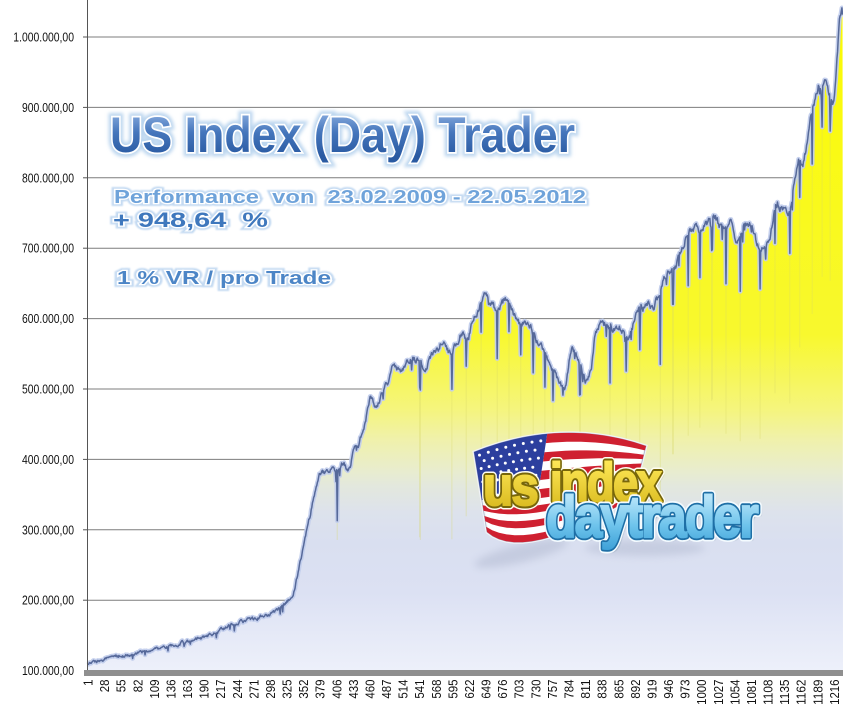 The height and width of the screenshot is (709, 843). Describe the element at coordinates (353, 689) in the screenshot. I see `svg-text: 433` at that location.